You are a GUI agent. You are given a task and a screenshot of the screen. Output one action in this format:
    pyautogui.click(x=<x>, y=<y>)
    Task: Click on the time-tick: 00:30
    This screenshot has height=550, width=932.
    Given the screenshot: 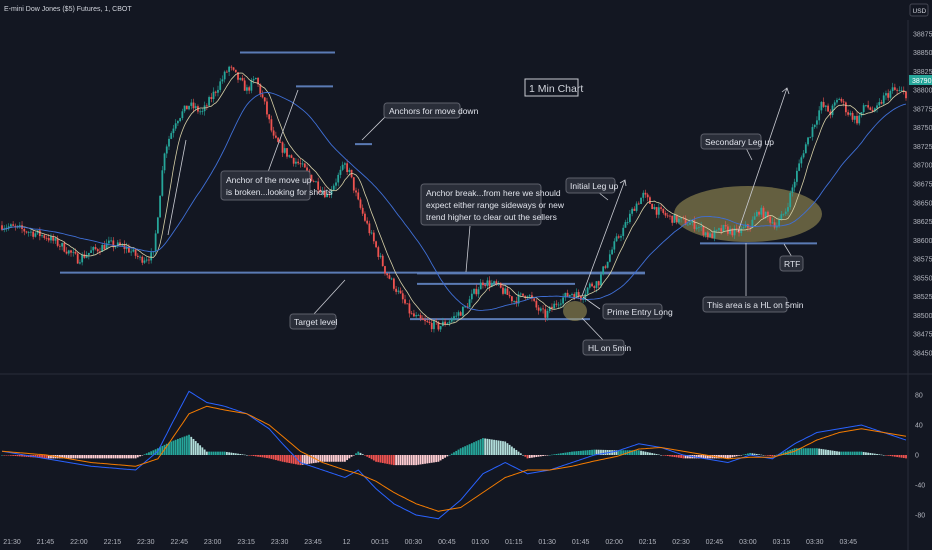 What is the action you would take?
    pyautogui.click(x=414, y=542)
    